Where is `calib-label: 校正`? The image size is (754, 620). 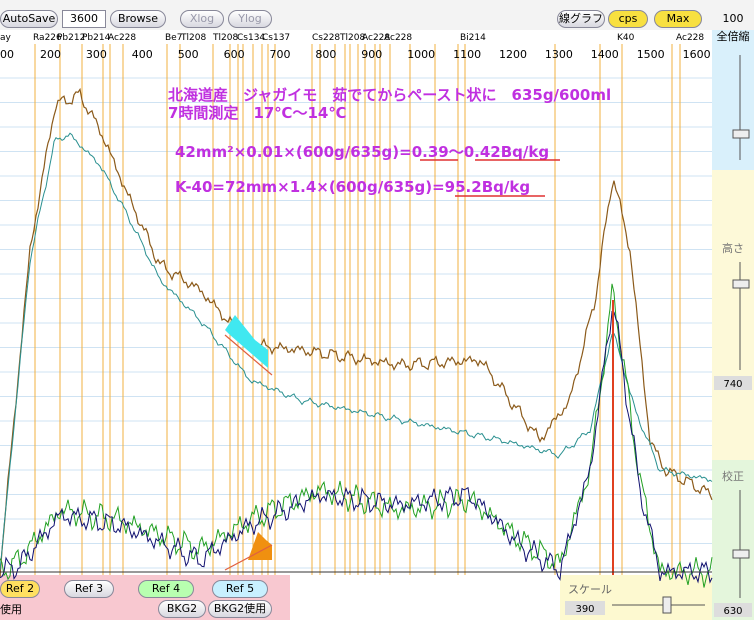
calib-label: 校正 is located at coordinates (733, 476).